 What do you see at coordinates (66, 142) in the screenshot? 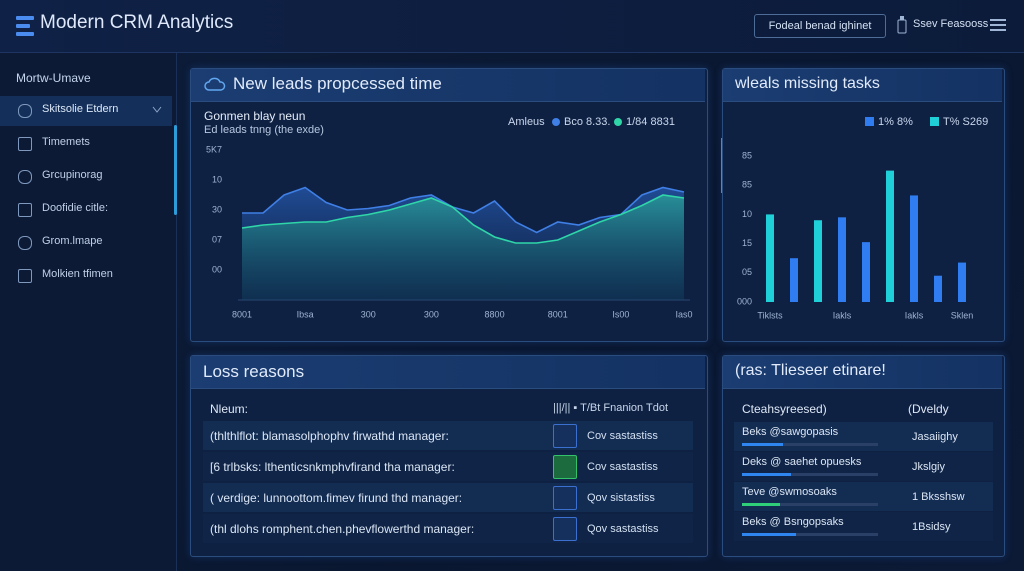
I see `sidebar-item: Timemets` at bounding box center [66, 142].